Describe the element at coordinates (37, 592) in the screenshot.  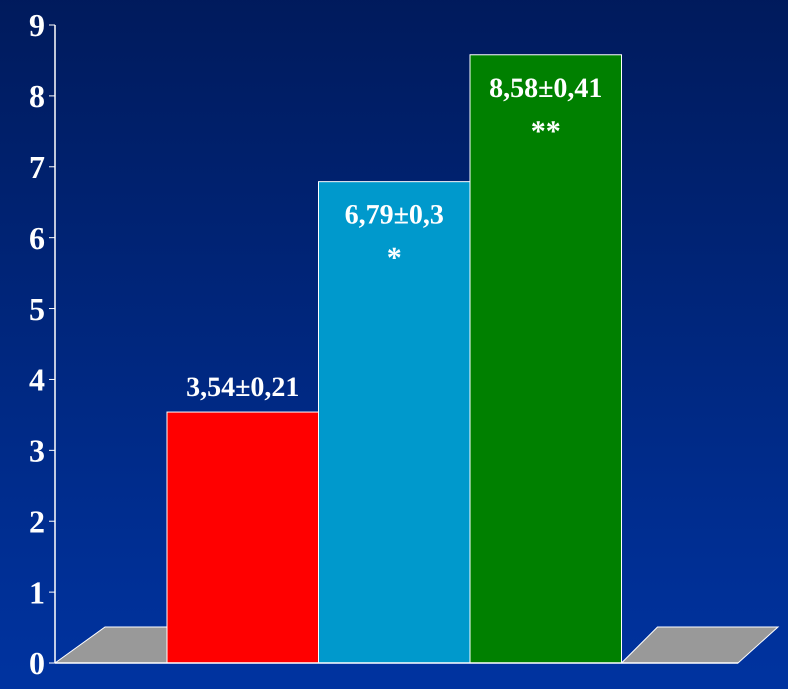
I see `y-tick-label: 1` at that location.